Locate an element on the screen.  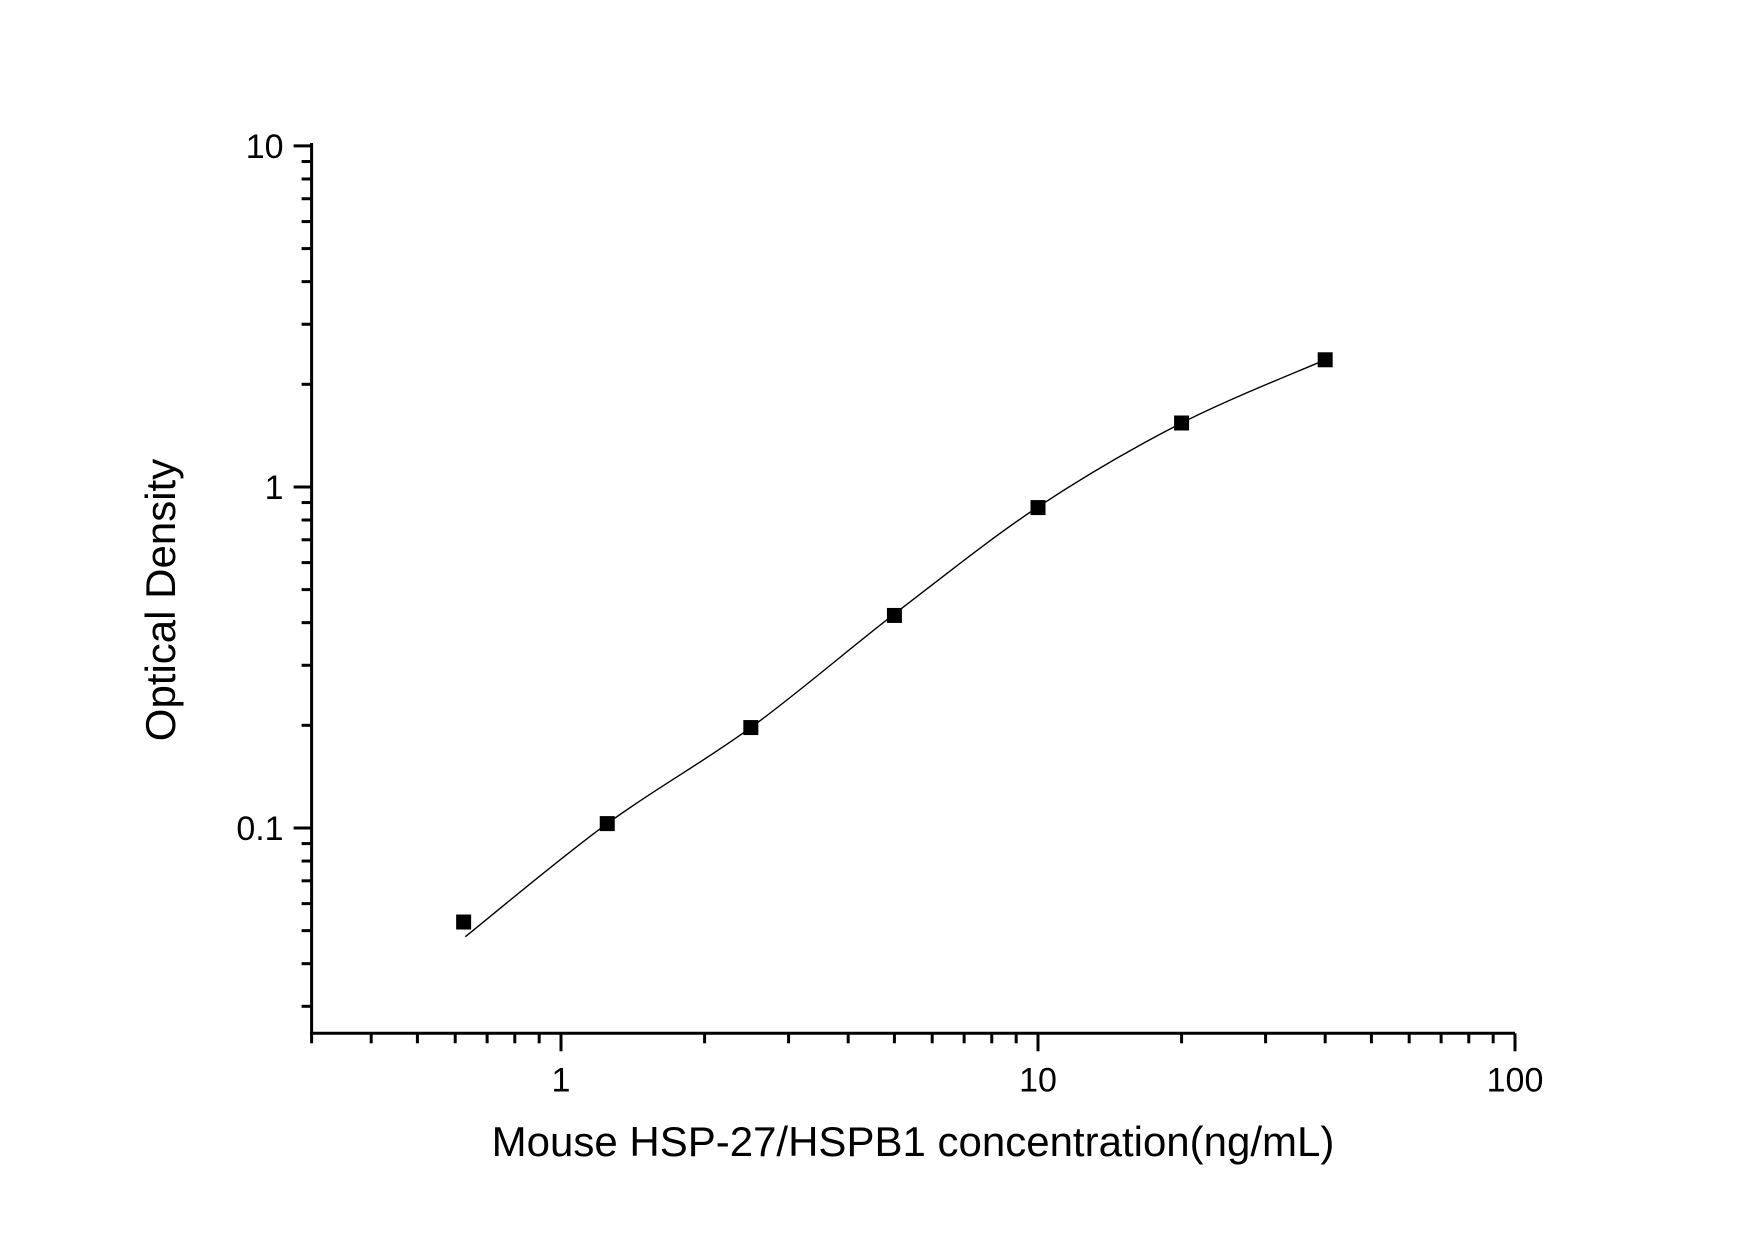
x-axis-title: Mouse HSP-27/HSPB1 concentration(ng/mL) is located at coordinates (913, 1141).